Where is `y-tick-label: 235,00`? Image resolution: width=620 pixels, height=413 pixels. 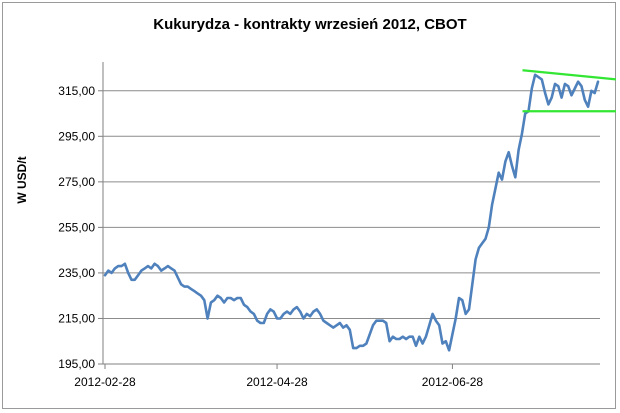 y-tick-label: 235,00 is located at coordinates (76, 273).